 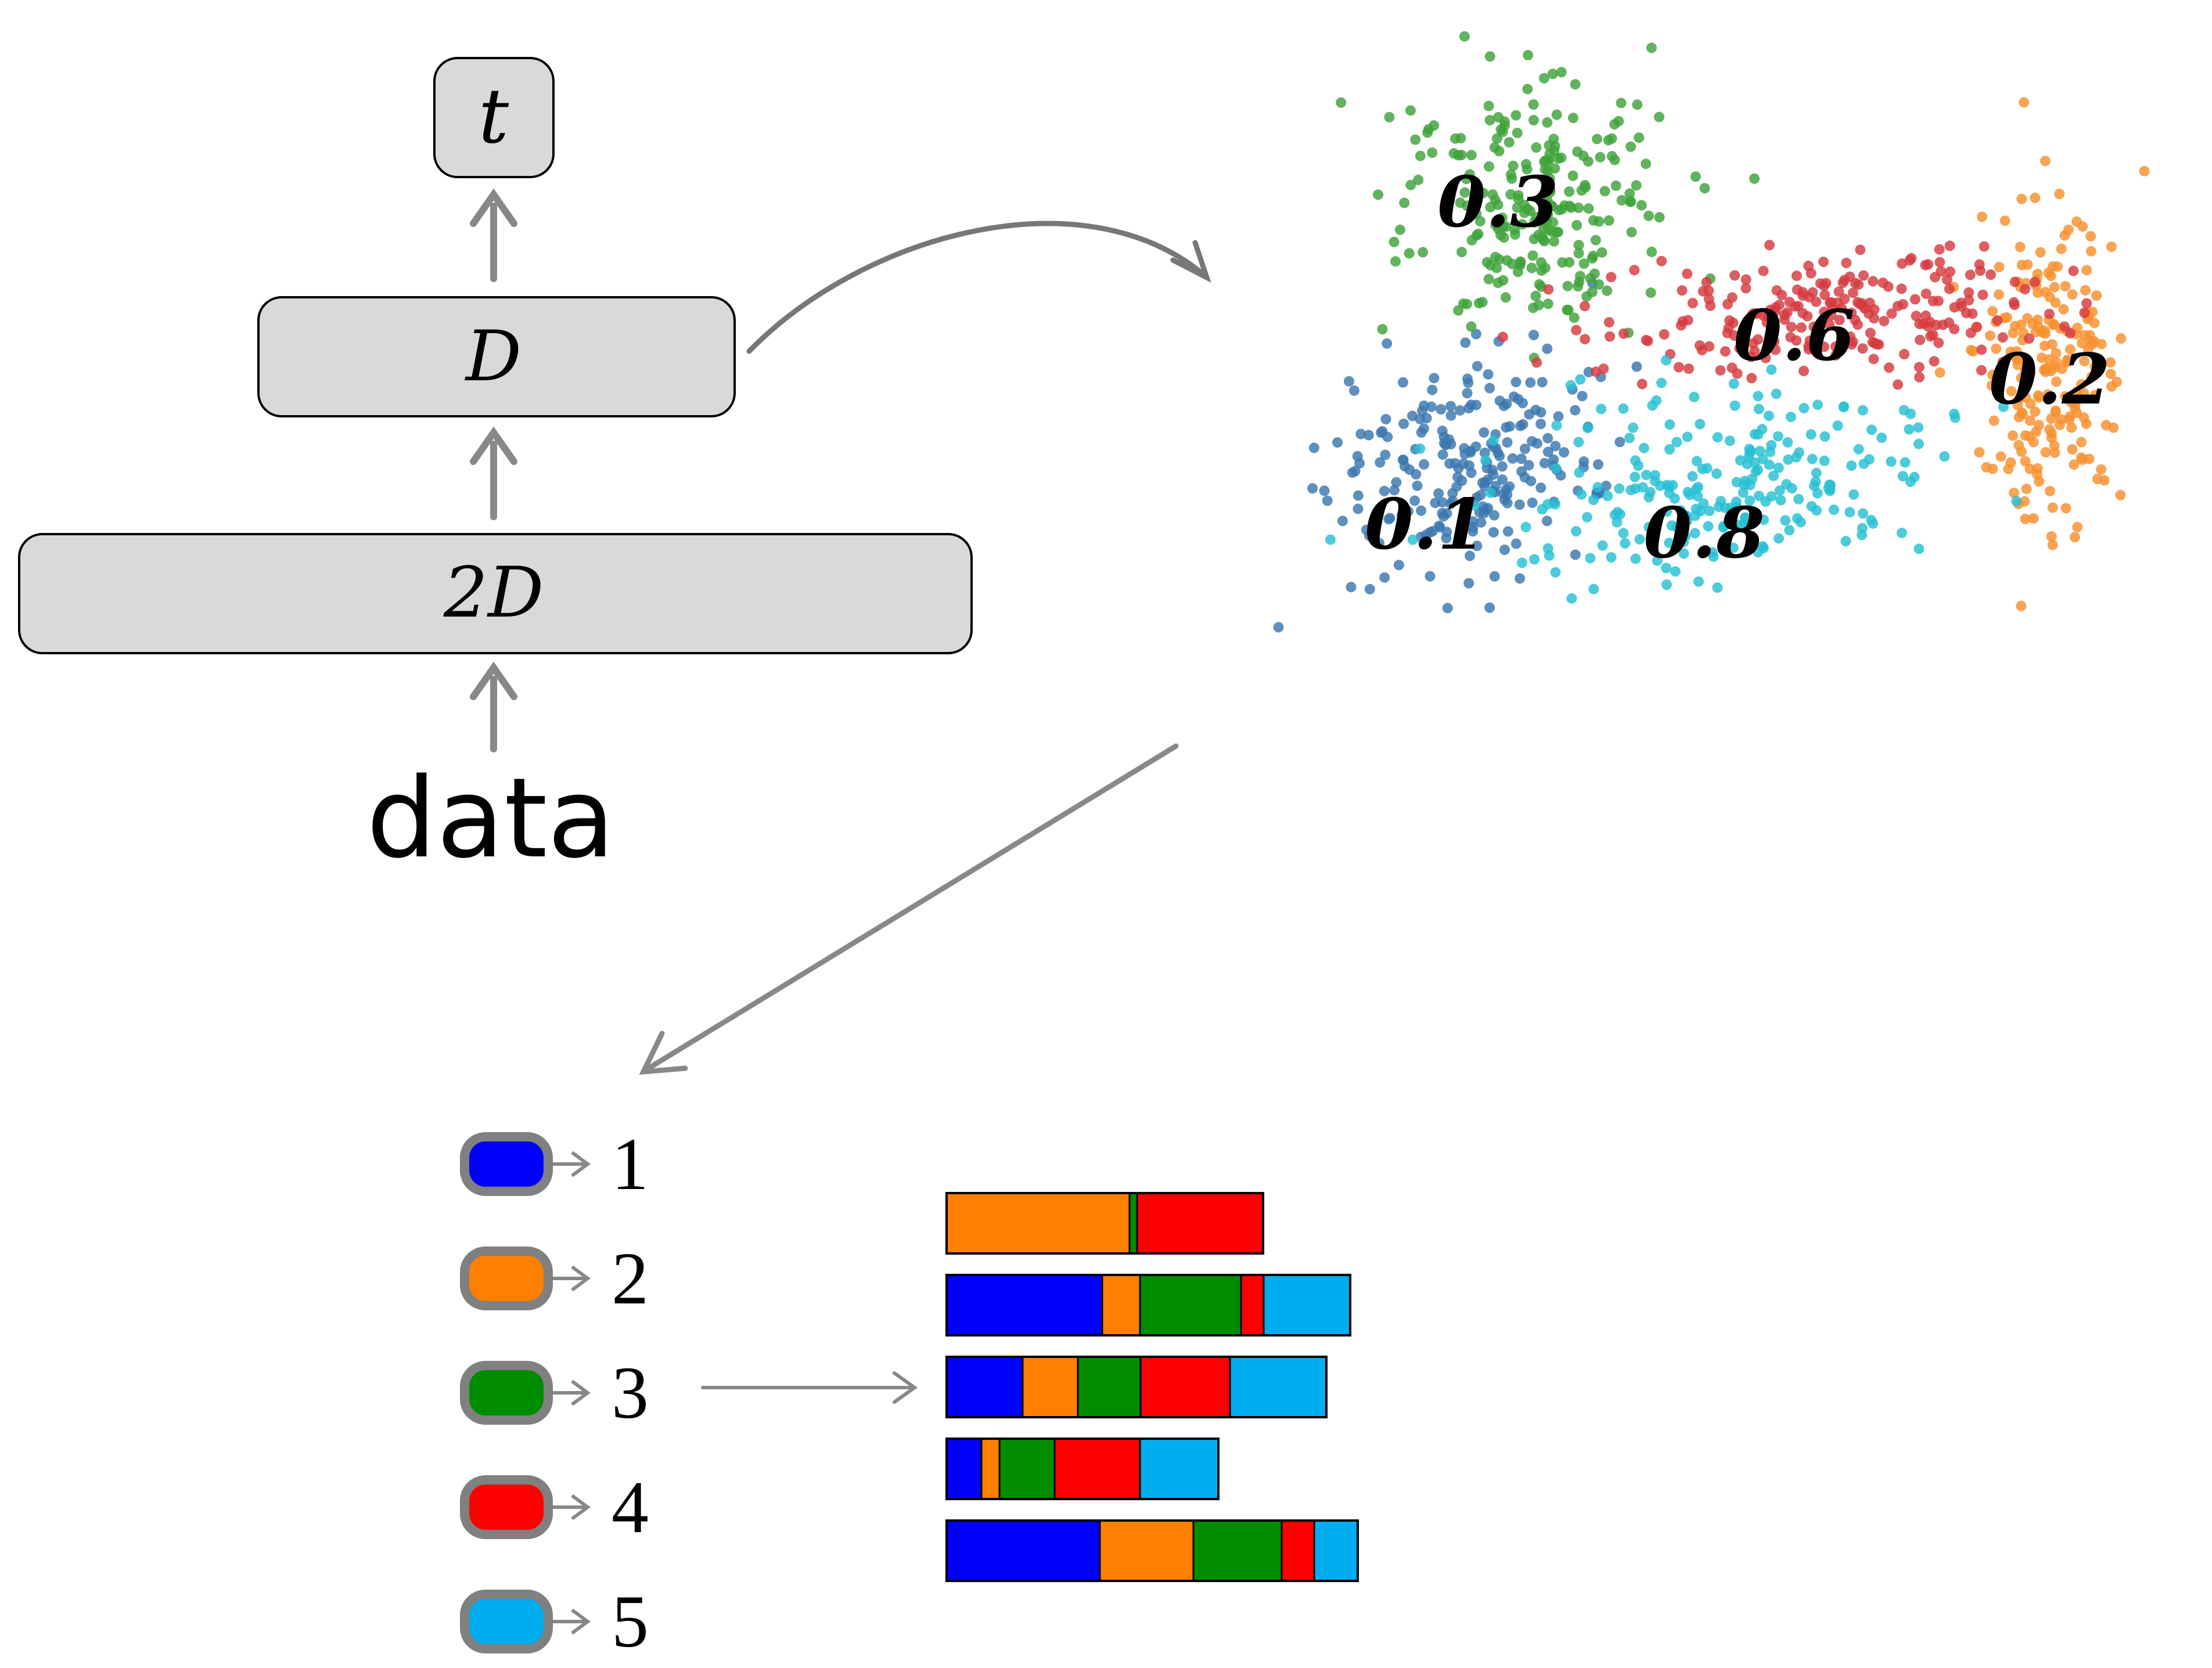 I want to click on legend-item-5: 5, so click(x=554, y=1621).